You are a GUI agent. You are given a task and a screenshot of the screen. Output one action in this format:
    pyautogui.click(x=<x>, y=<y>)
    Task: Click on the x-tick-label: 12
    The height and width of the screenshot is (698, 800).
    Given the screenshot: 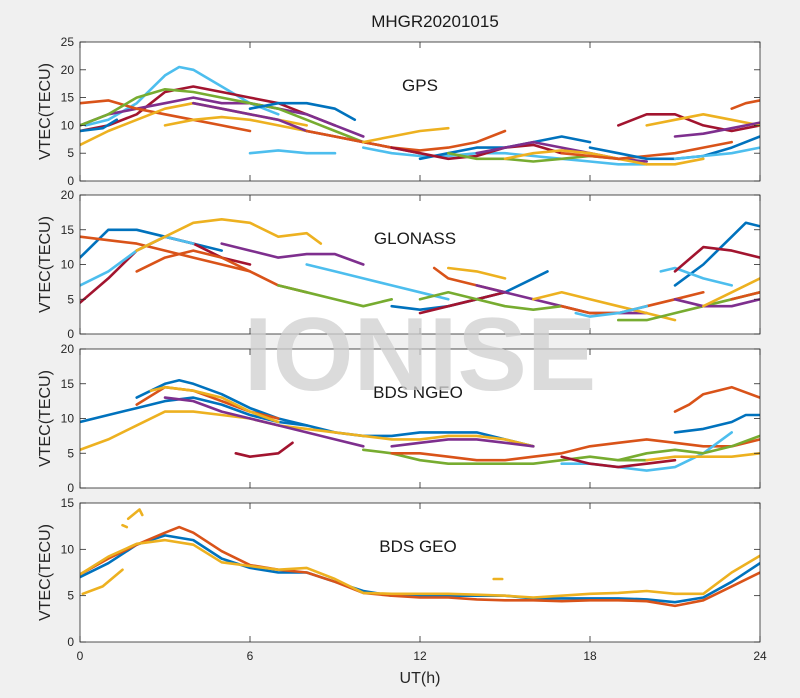 What is the action you would take?
    pyautogui.click(x=420, y=656)
    